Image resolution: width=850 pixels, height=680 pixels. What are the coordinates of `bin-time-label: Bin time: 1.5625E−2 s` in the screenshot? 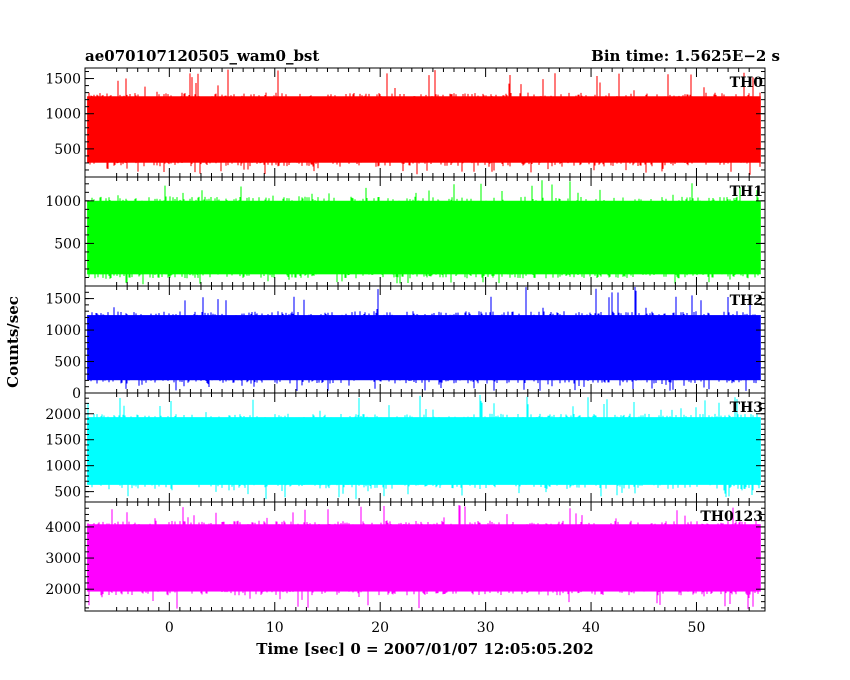 It's located at (685, 56).